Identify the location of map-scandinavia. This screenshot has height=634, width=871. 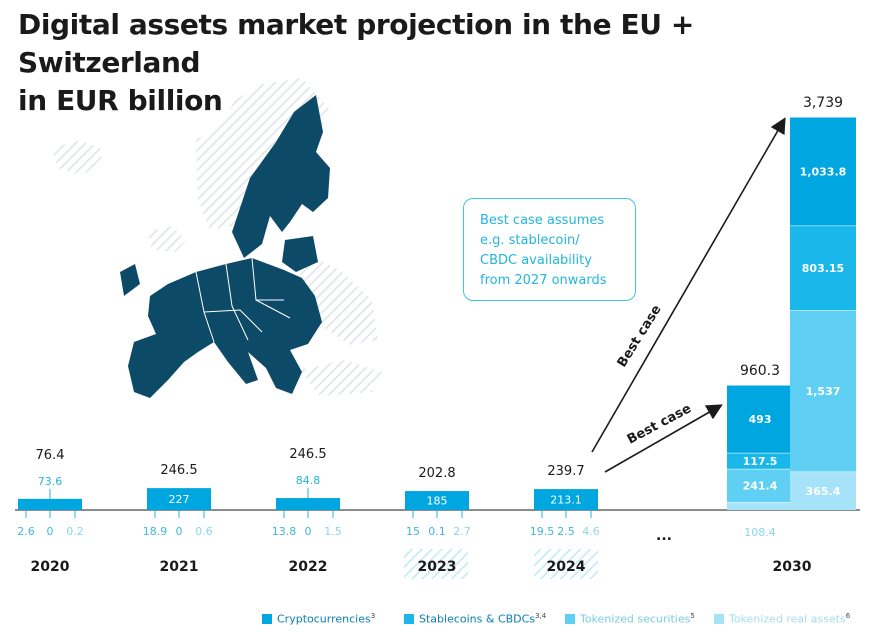
(281, 176).